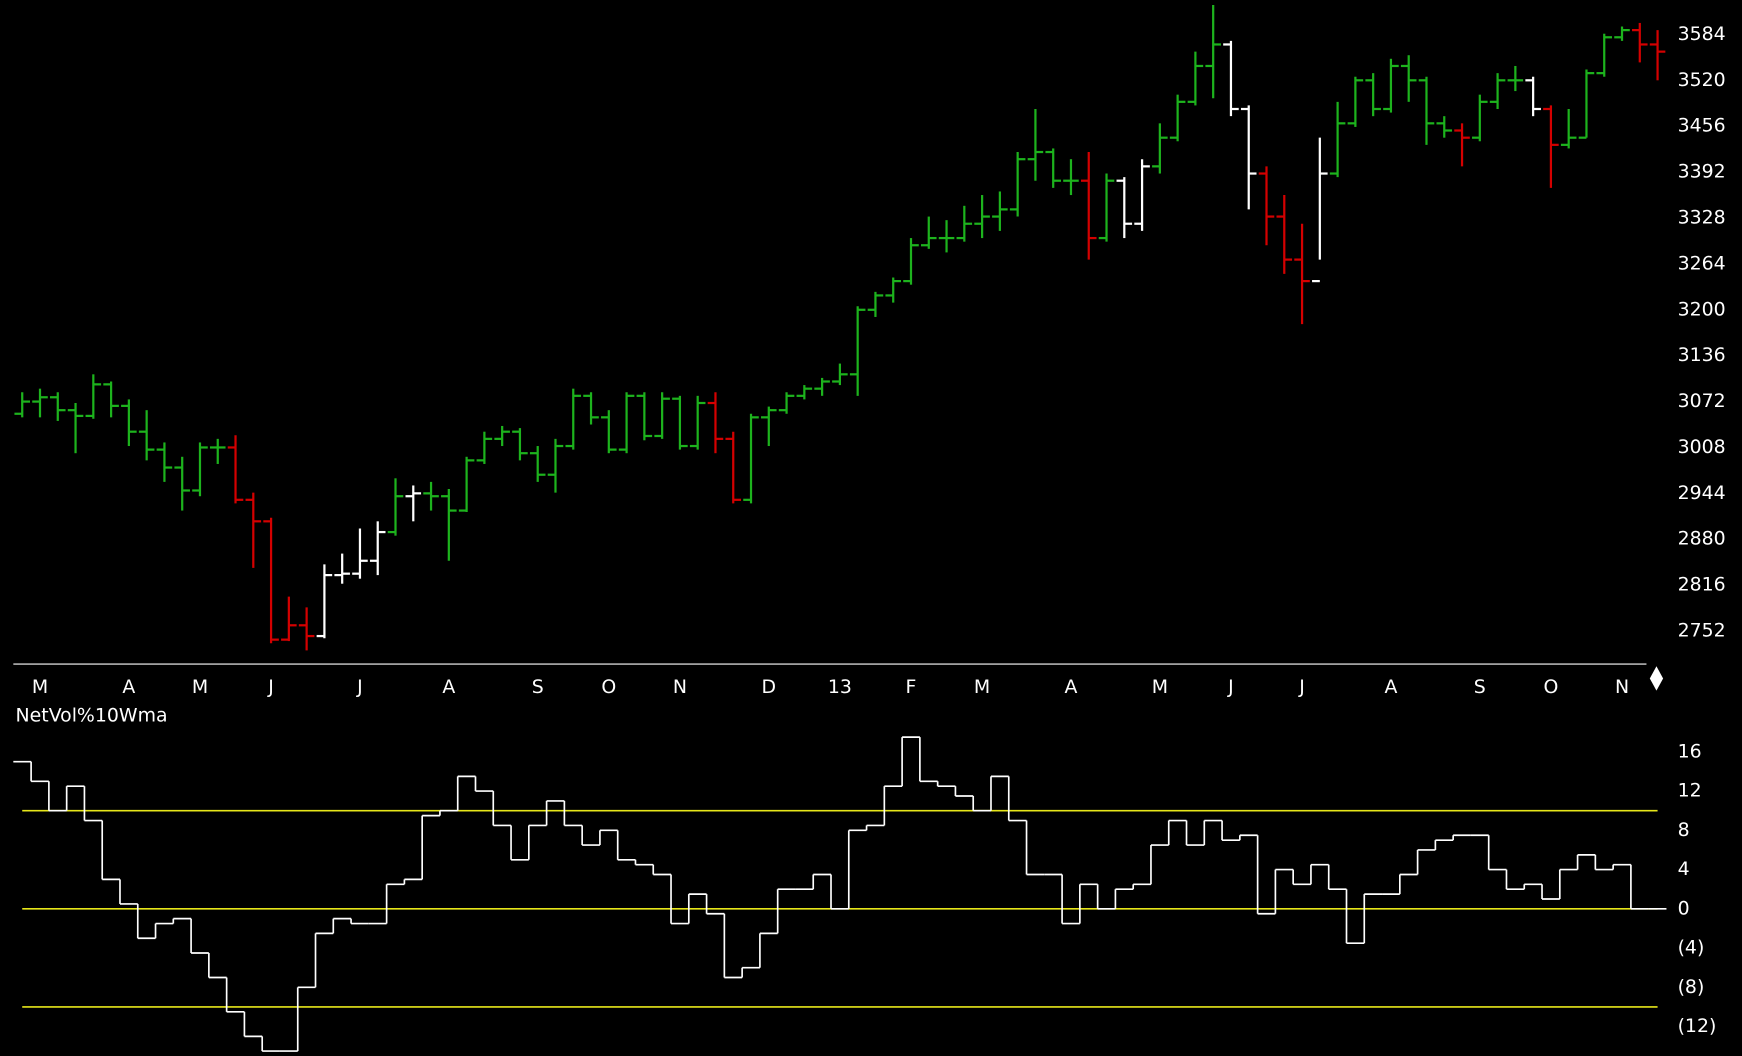 The width and height of the screenshot is (1742, 1056). What do you see at coordinates (1702, 493) in the screenshot?
I see `y-tick-label: 2944` at bounding box center [1702, 493].